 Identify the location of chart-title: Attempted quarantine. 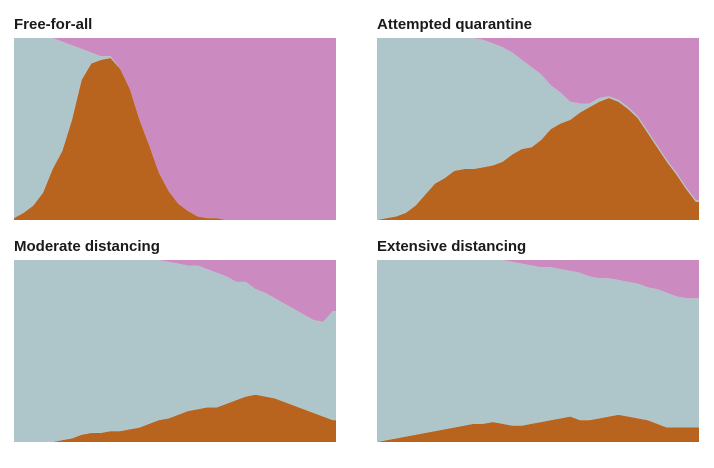
(455, 24).